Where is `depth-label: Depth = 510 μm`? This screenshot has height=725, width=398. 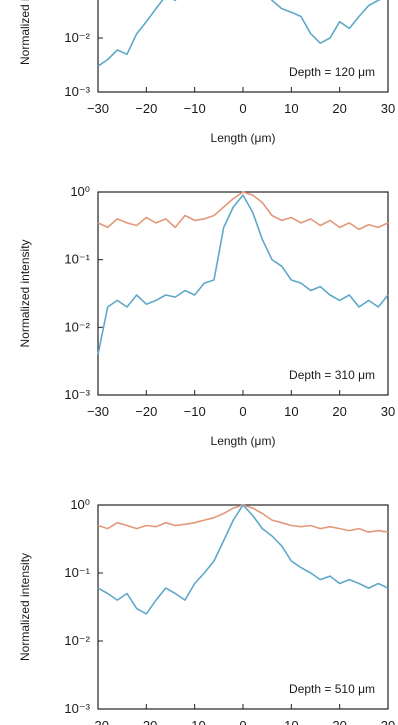
depth-label: Depth = 510 μm is located at coordinates (332, 689).